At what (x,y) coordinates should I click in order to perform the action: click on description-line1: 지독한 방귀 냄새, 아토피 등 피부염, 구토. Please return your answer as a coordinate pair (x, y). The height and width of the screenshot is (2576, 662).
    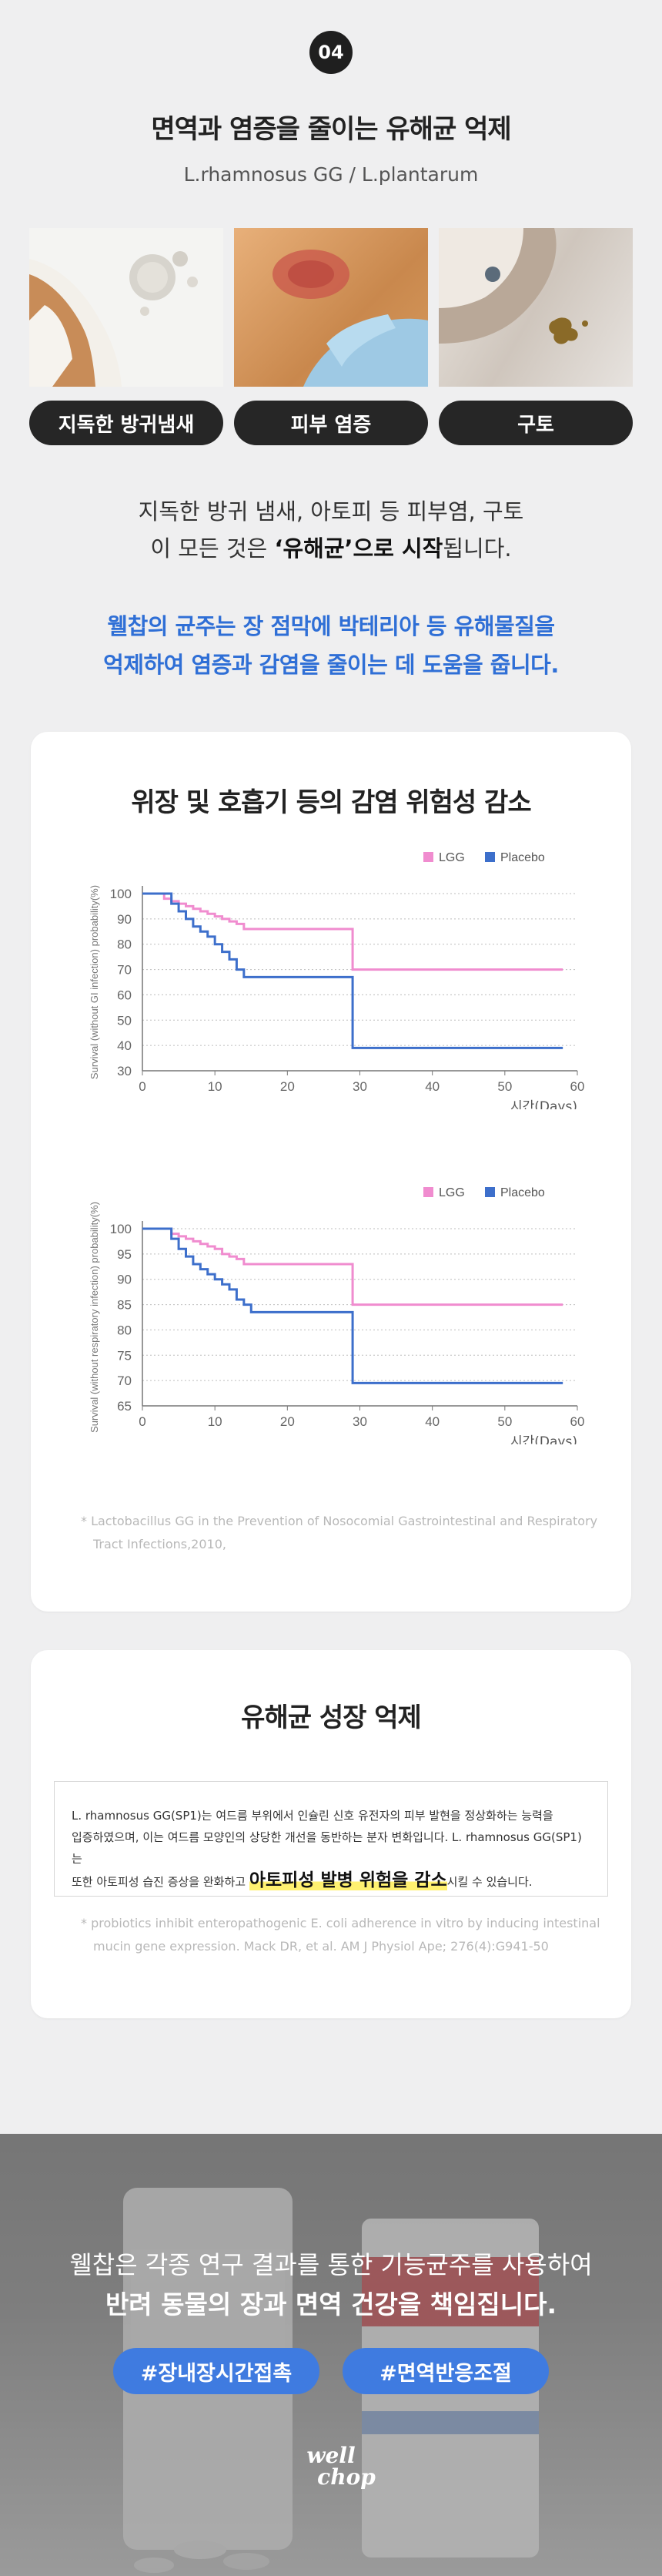
    Looking at the image, I should click on (331, 511).